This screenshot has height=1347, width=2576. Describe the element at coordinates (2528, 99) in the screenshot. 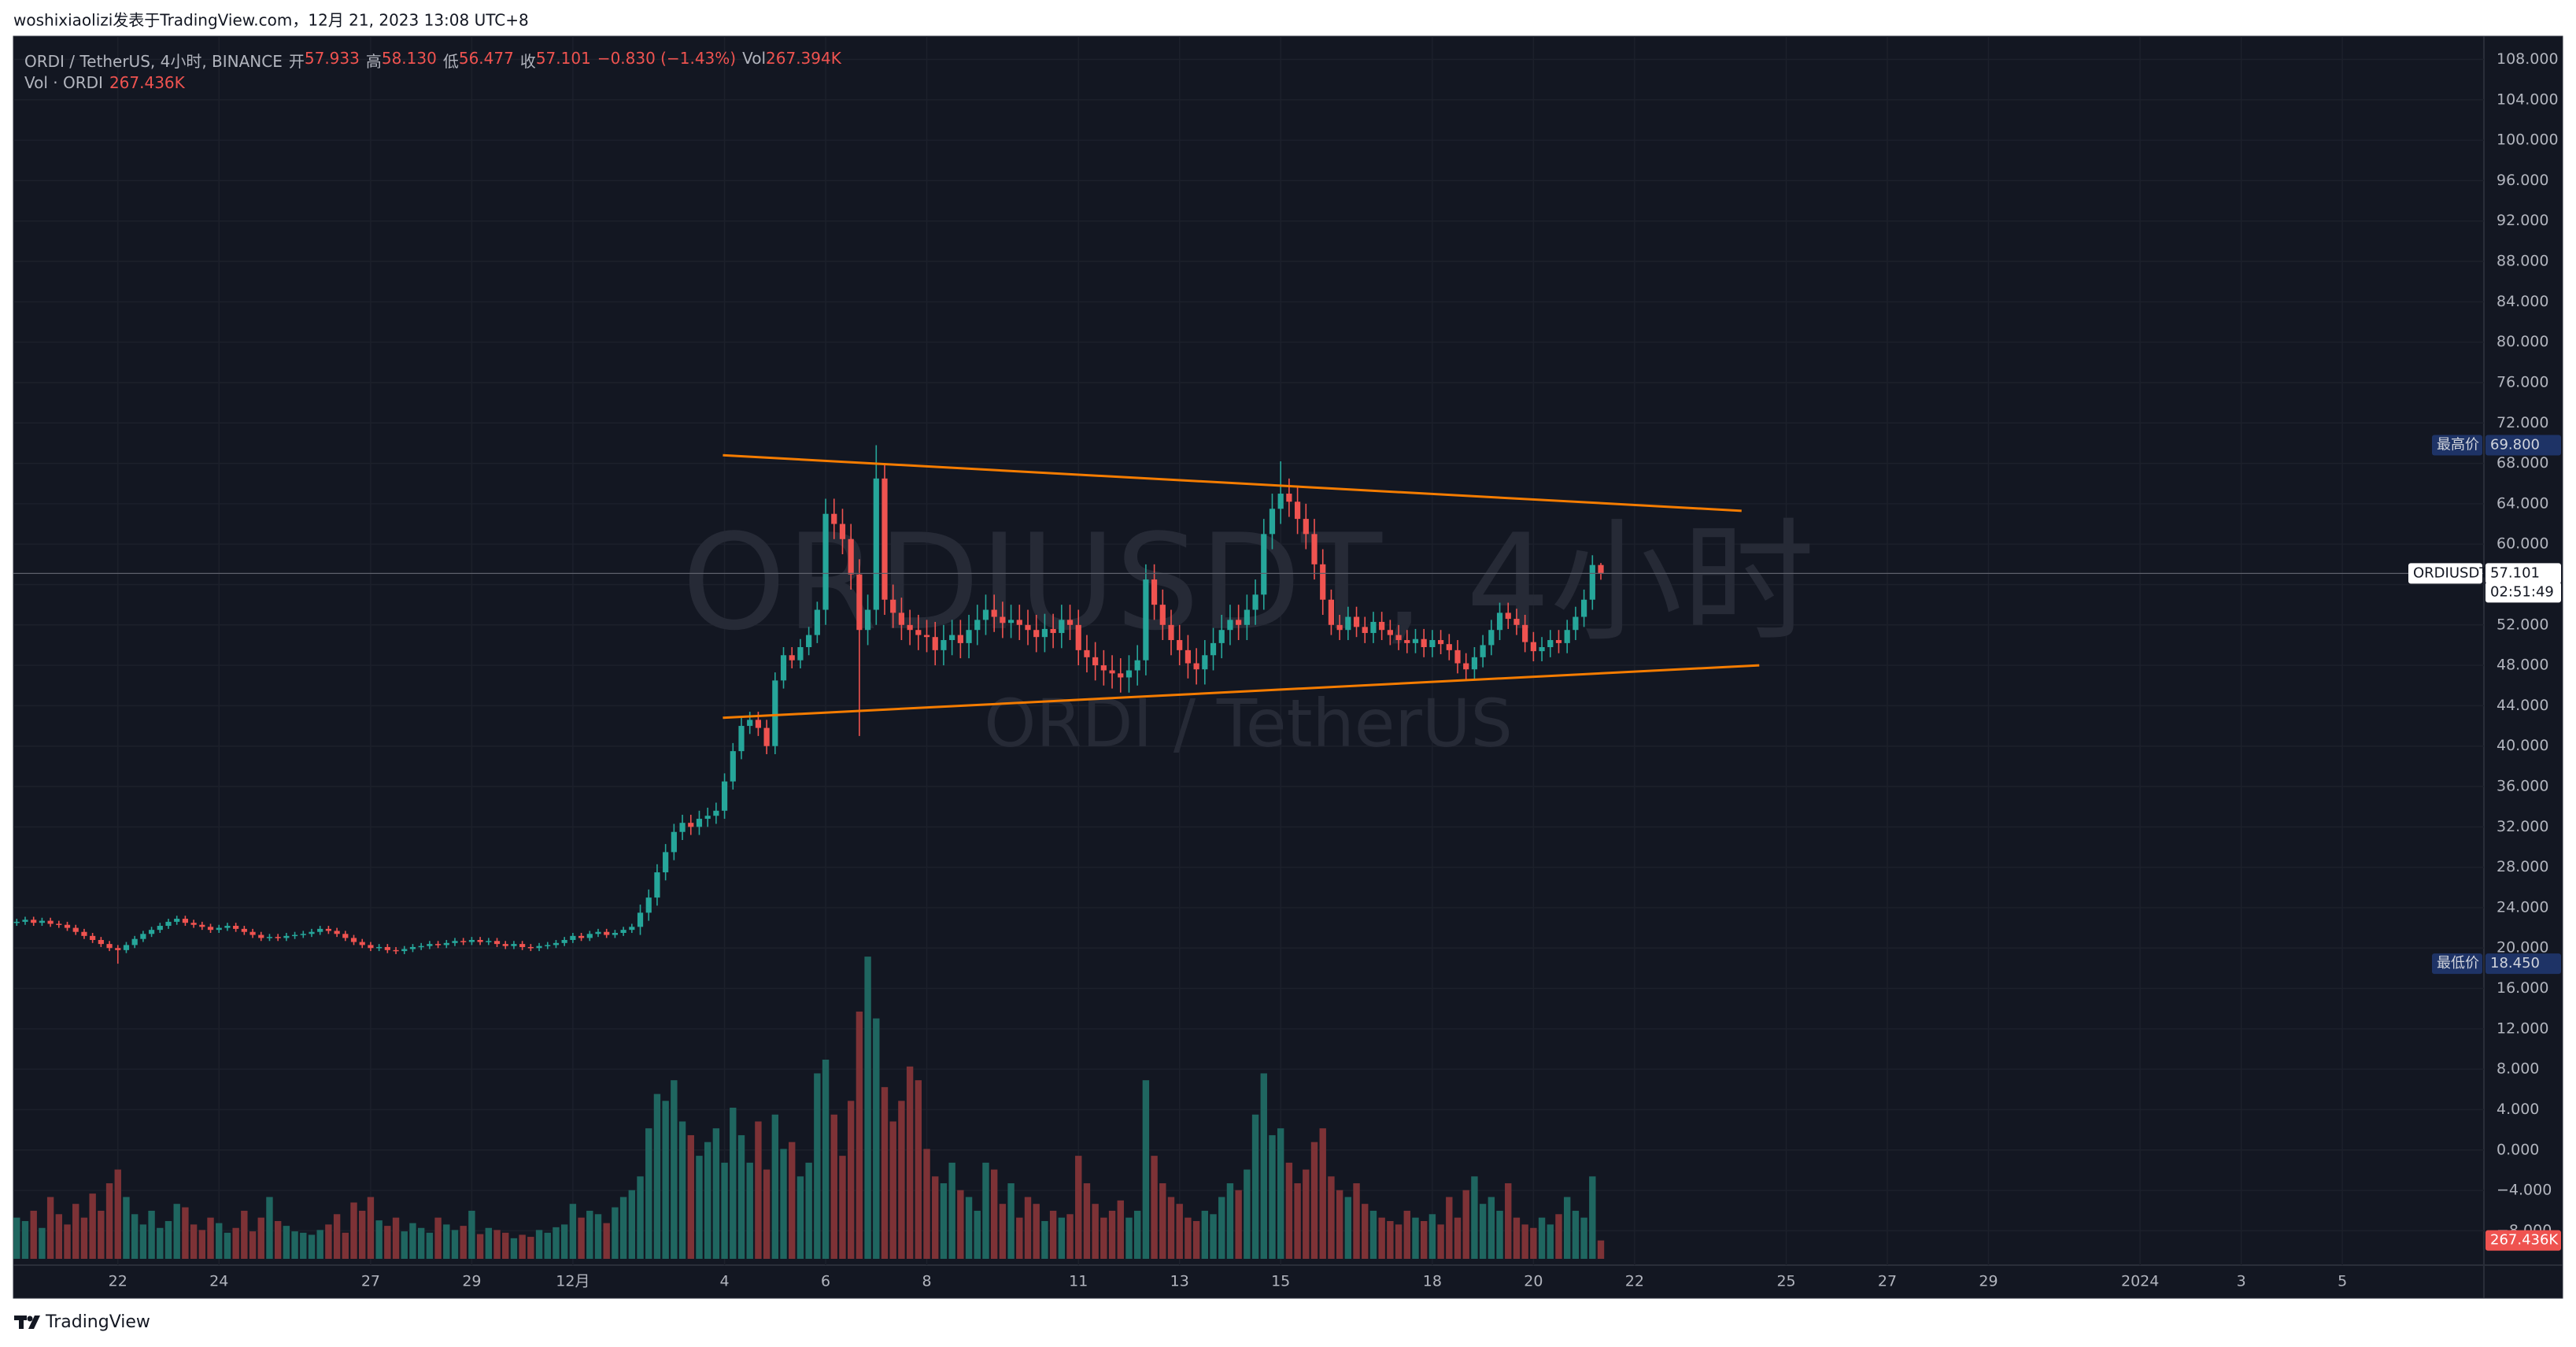

I see `y-tick-label: 104.000` at that location.